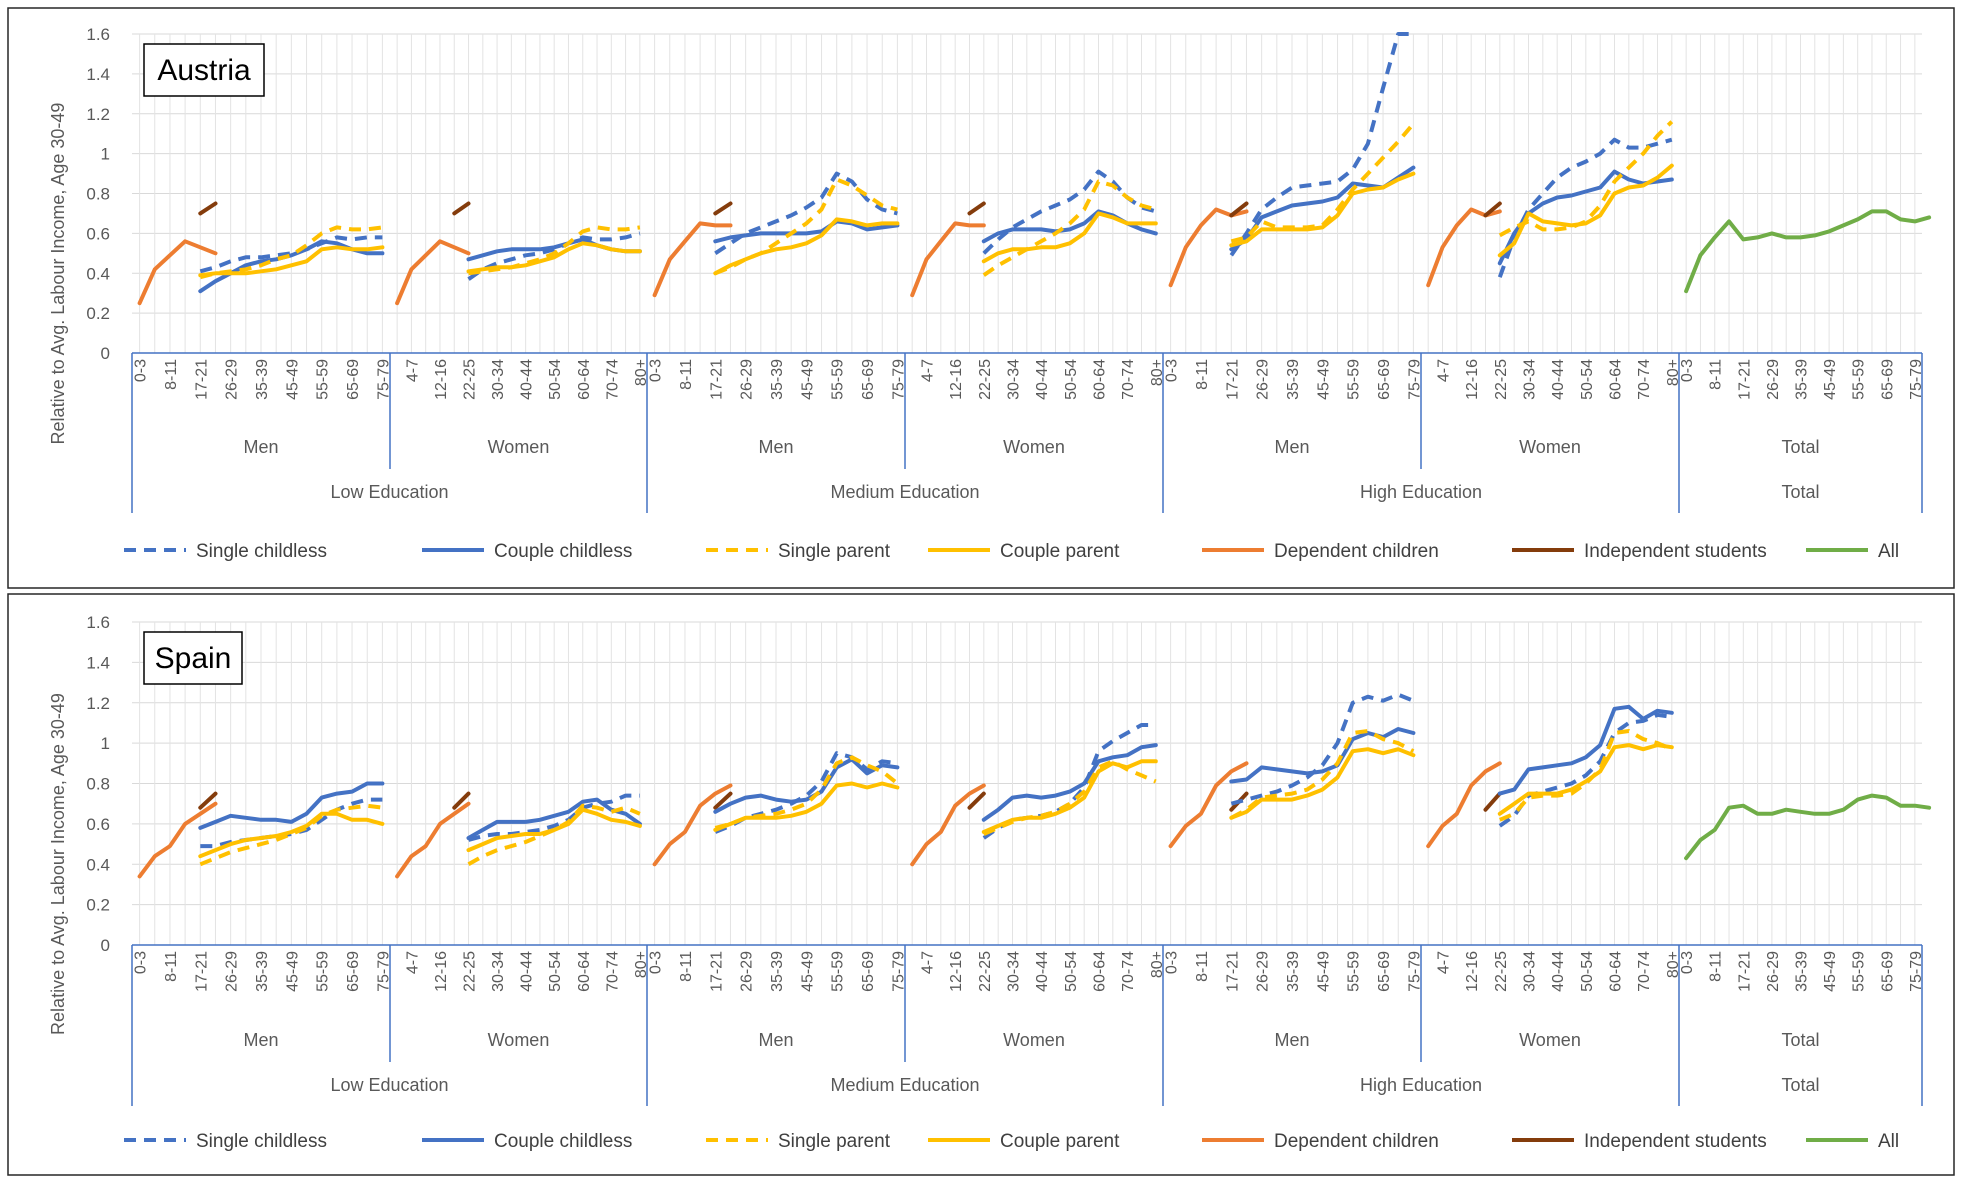 This screenshot has width=1961, height=1182. What do you see at coordinates (686, 374) in the screenshot?
I see `x-tick-label: 8-11` at bounding box center [686, 374].